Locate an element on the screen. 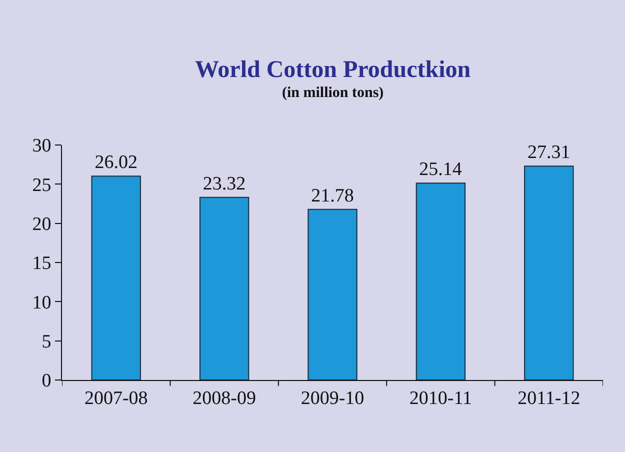  y-tick-label: 10 is located at coordinates (42, 303).